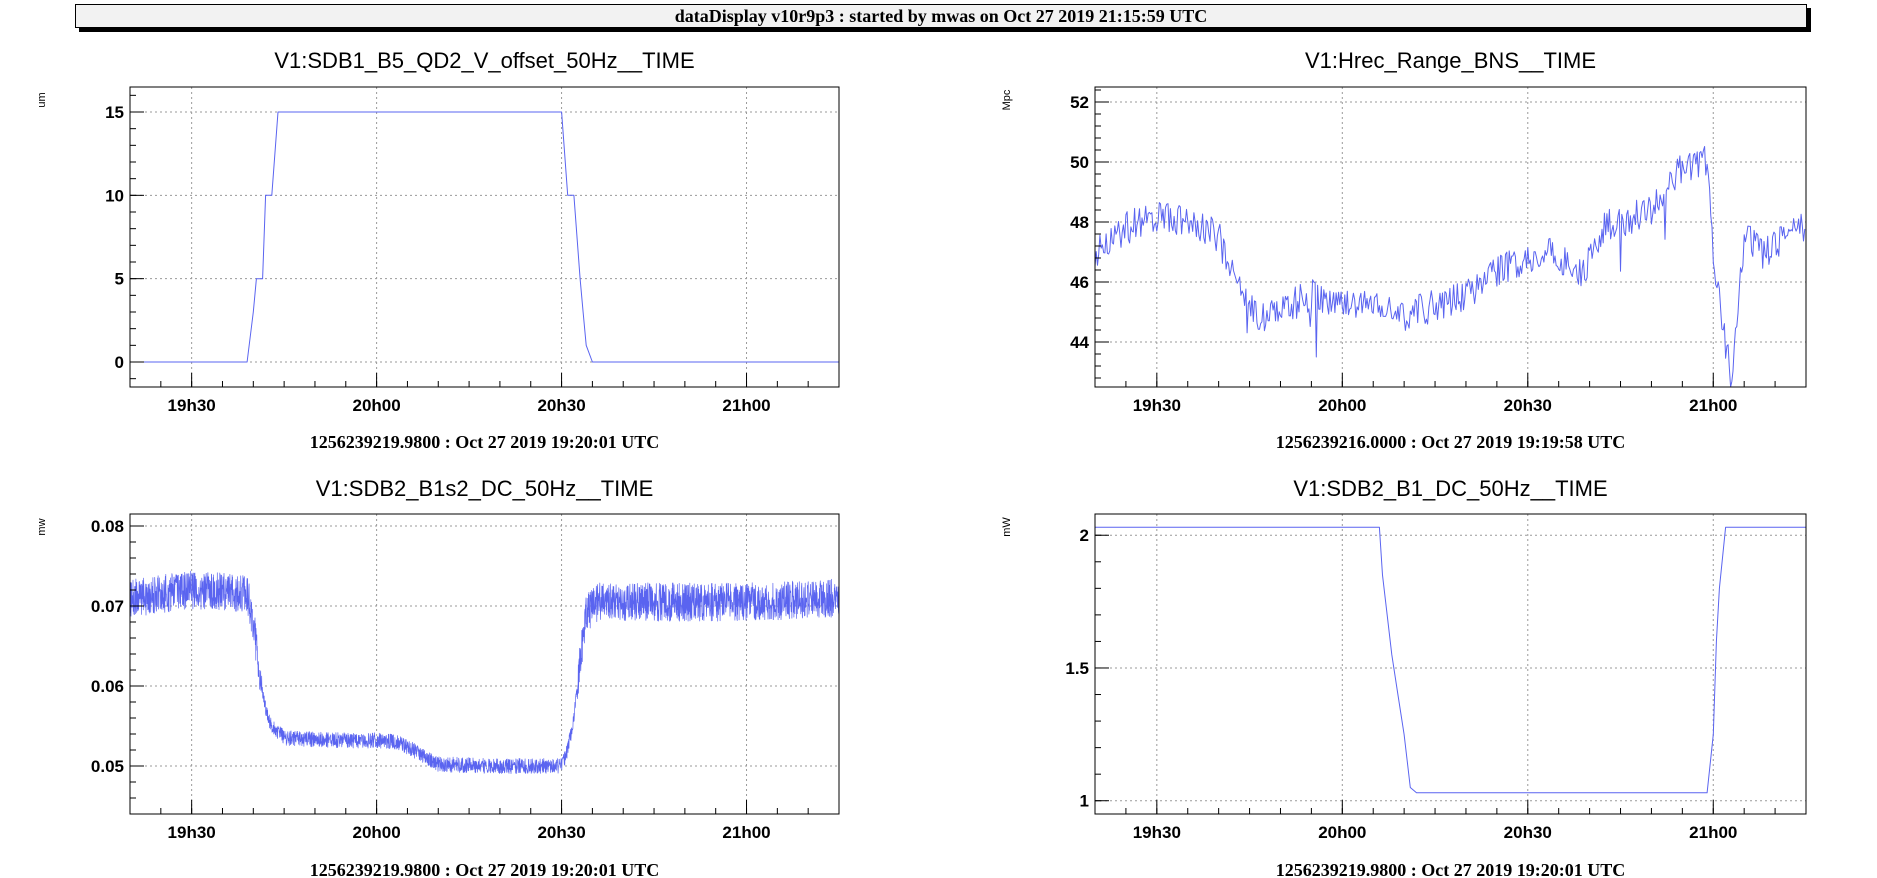 The height and width of the screenshot is (878, 1877). Describe the element at coordinates (119, 279) in the screenshot. I see `y-tick-label: 5` at that location.